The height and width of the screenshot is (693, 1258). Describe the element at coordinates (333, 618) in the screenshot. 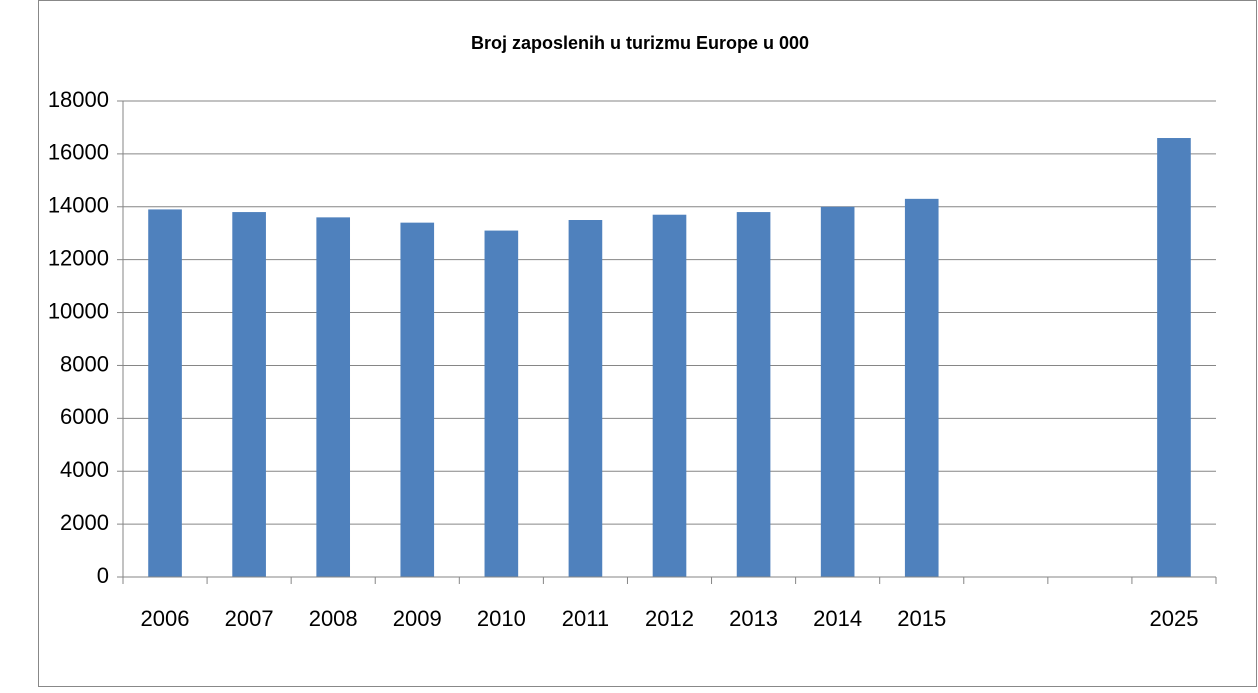

I see `x-tick-label: 2008` at that location.